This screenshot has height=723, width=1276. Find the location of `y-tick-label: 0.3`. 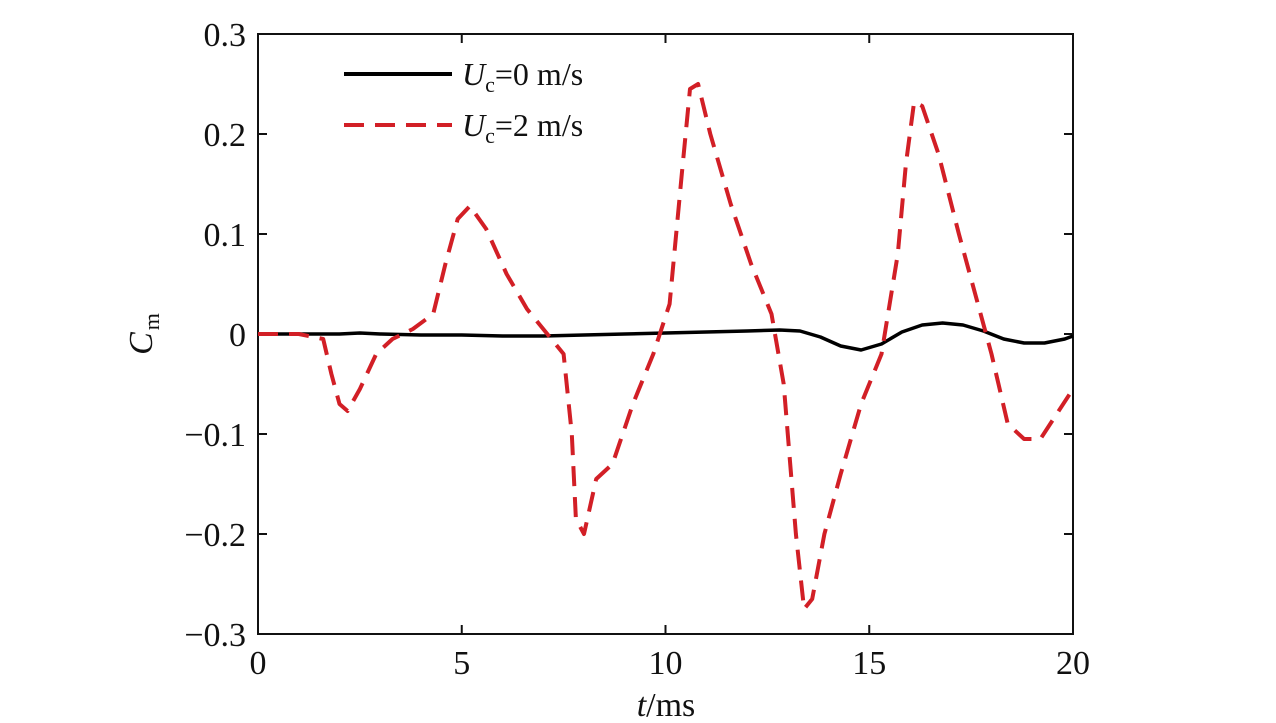

y-tick-label: 0.3 is located at coordinates (225, 35).